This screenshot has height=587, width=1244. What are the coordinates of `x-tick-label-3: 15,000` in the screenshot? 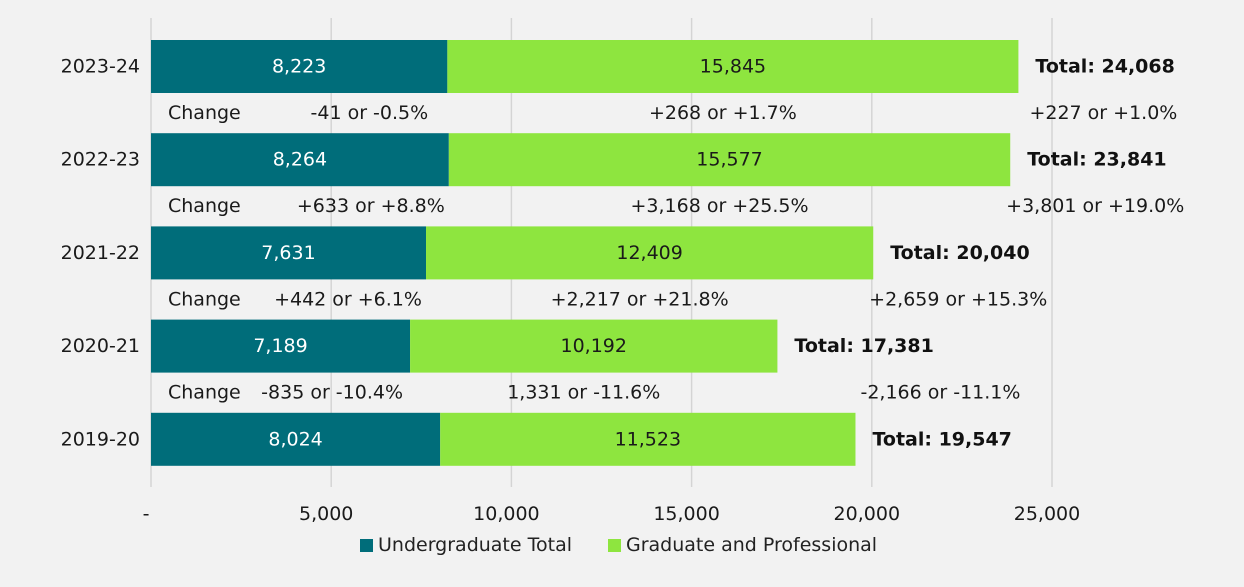 It's located at (686, 514).